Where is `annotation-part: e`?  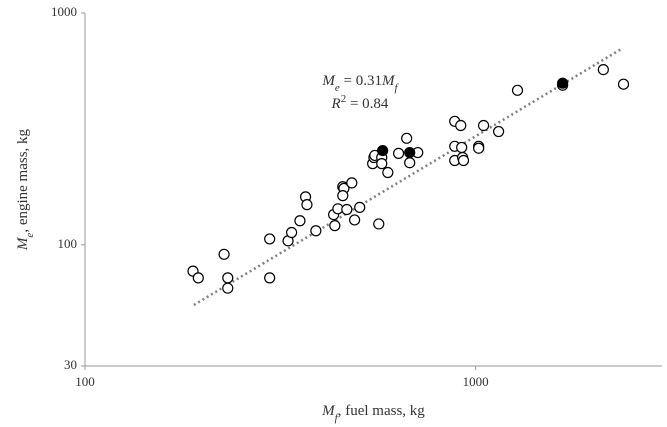
annotation-part: e is located at coordinates (337, 88).